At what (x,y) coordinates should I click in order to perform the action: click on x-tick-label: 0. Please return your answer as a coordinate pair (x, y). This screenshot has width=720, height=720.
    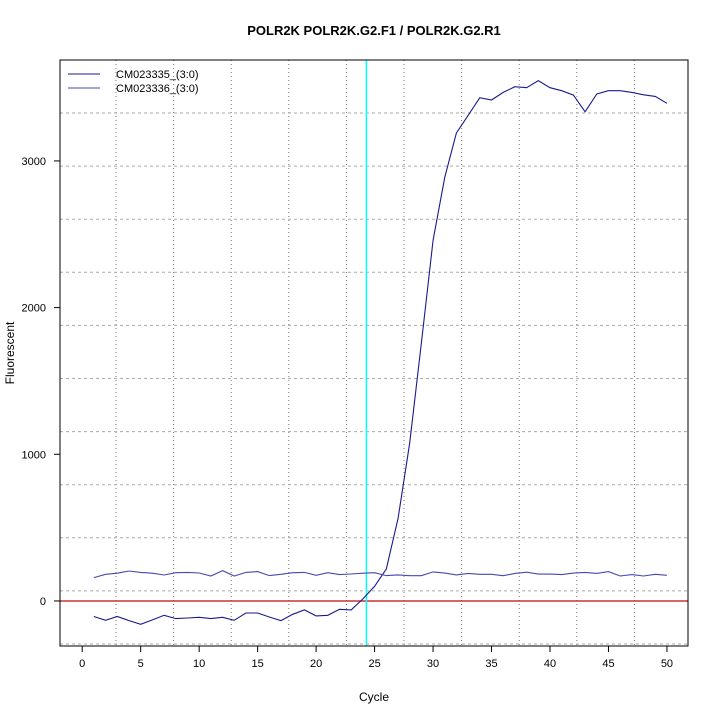
    Looking at the image, I should click on (82, 664).